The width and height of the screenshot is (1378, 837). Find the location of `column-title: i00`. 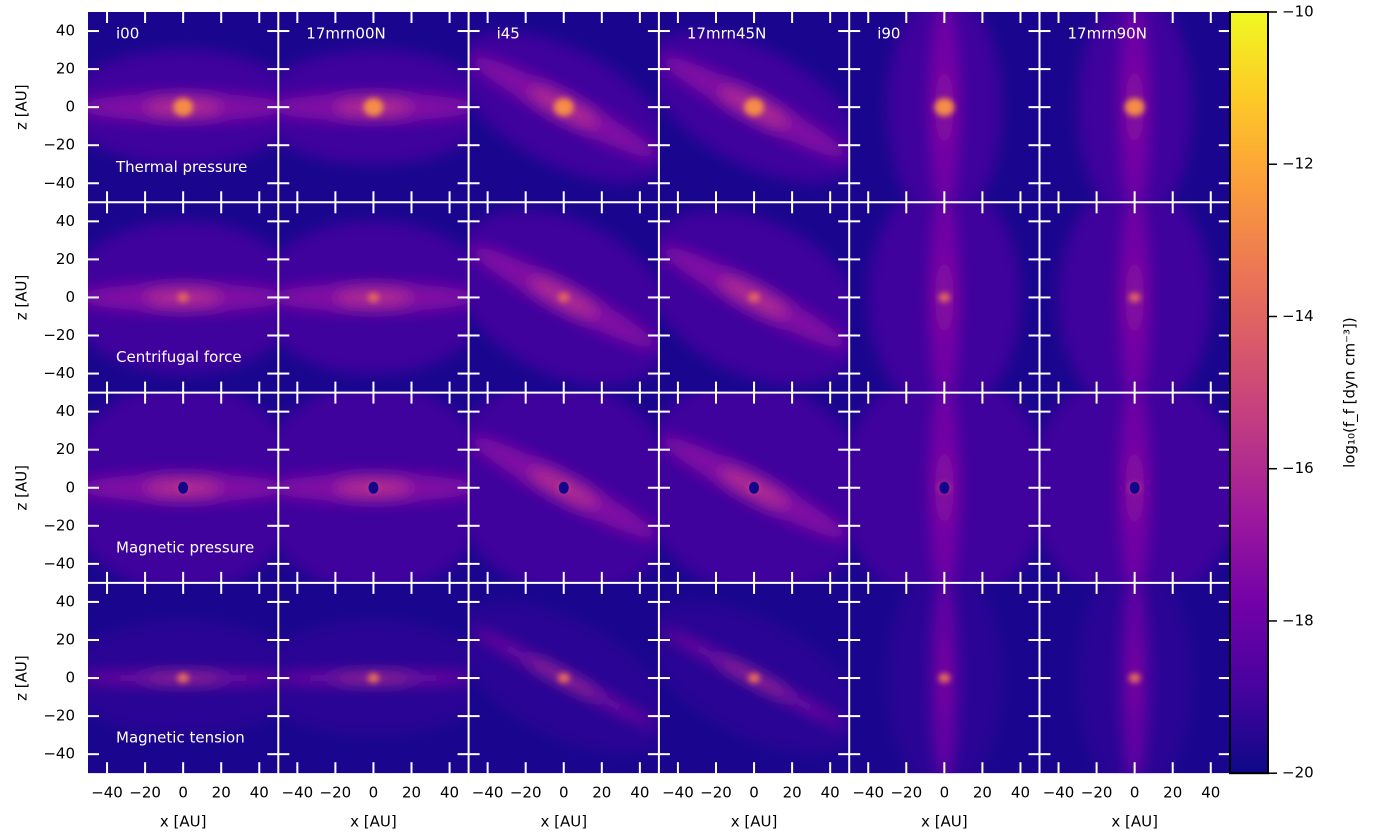

column-title: i00 is located at coordinates (127, 34).